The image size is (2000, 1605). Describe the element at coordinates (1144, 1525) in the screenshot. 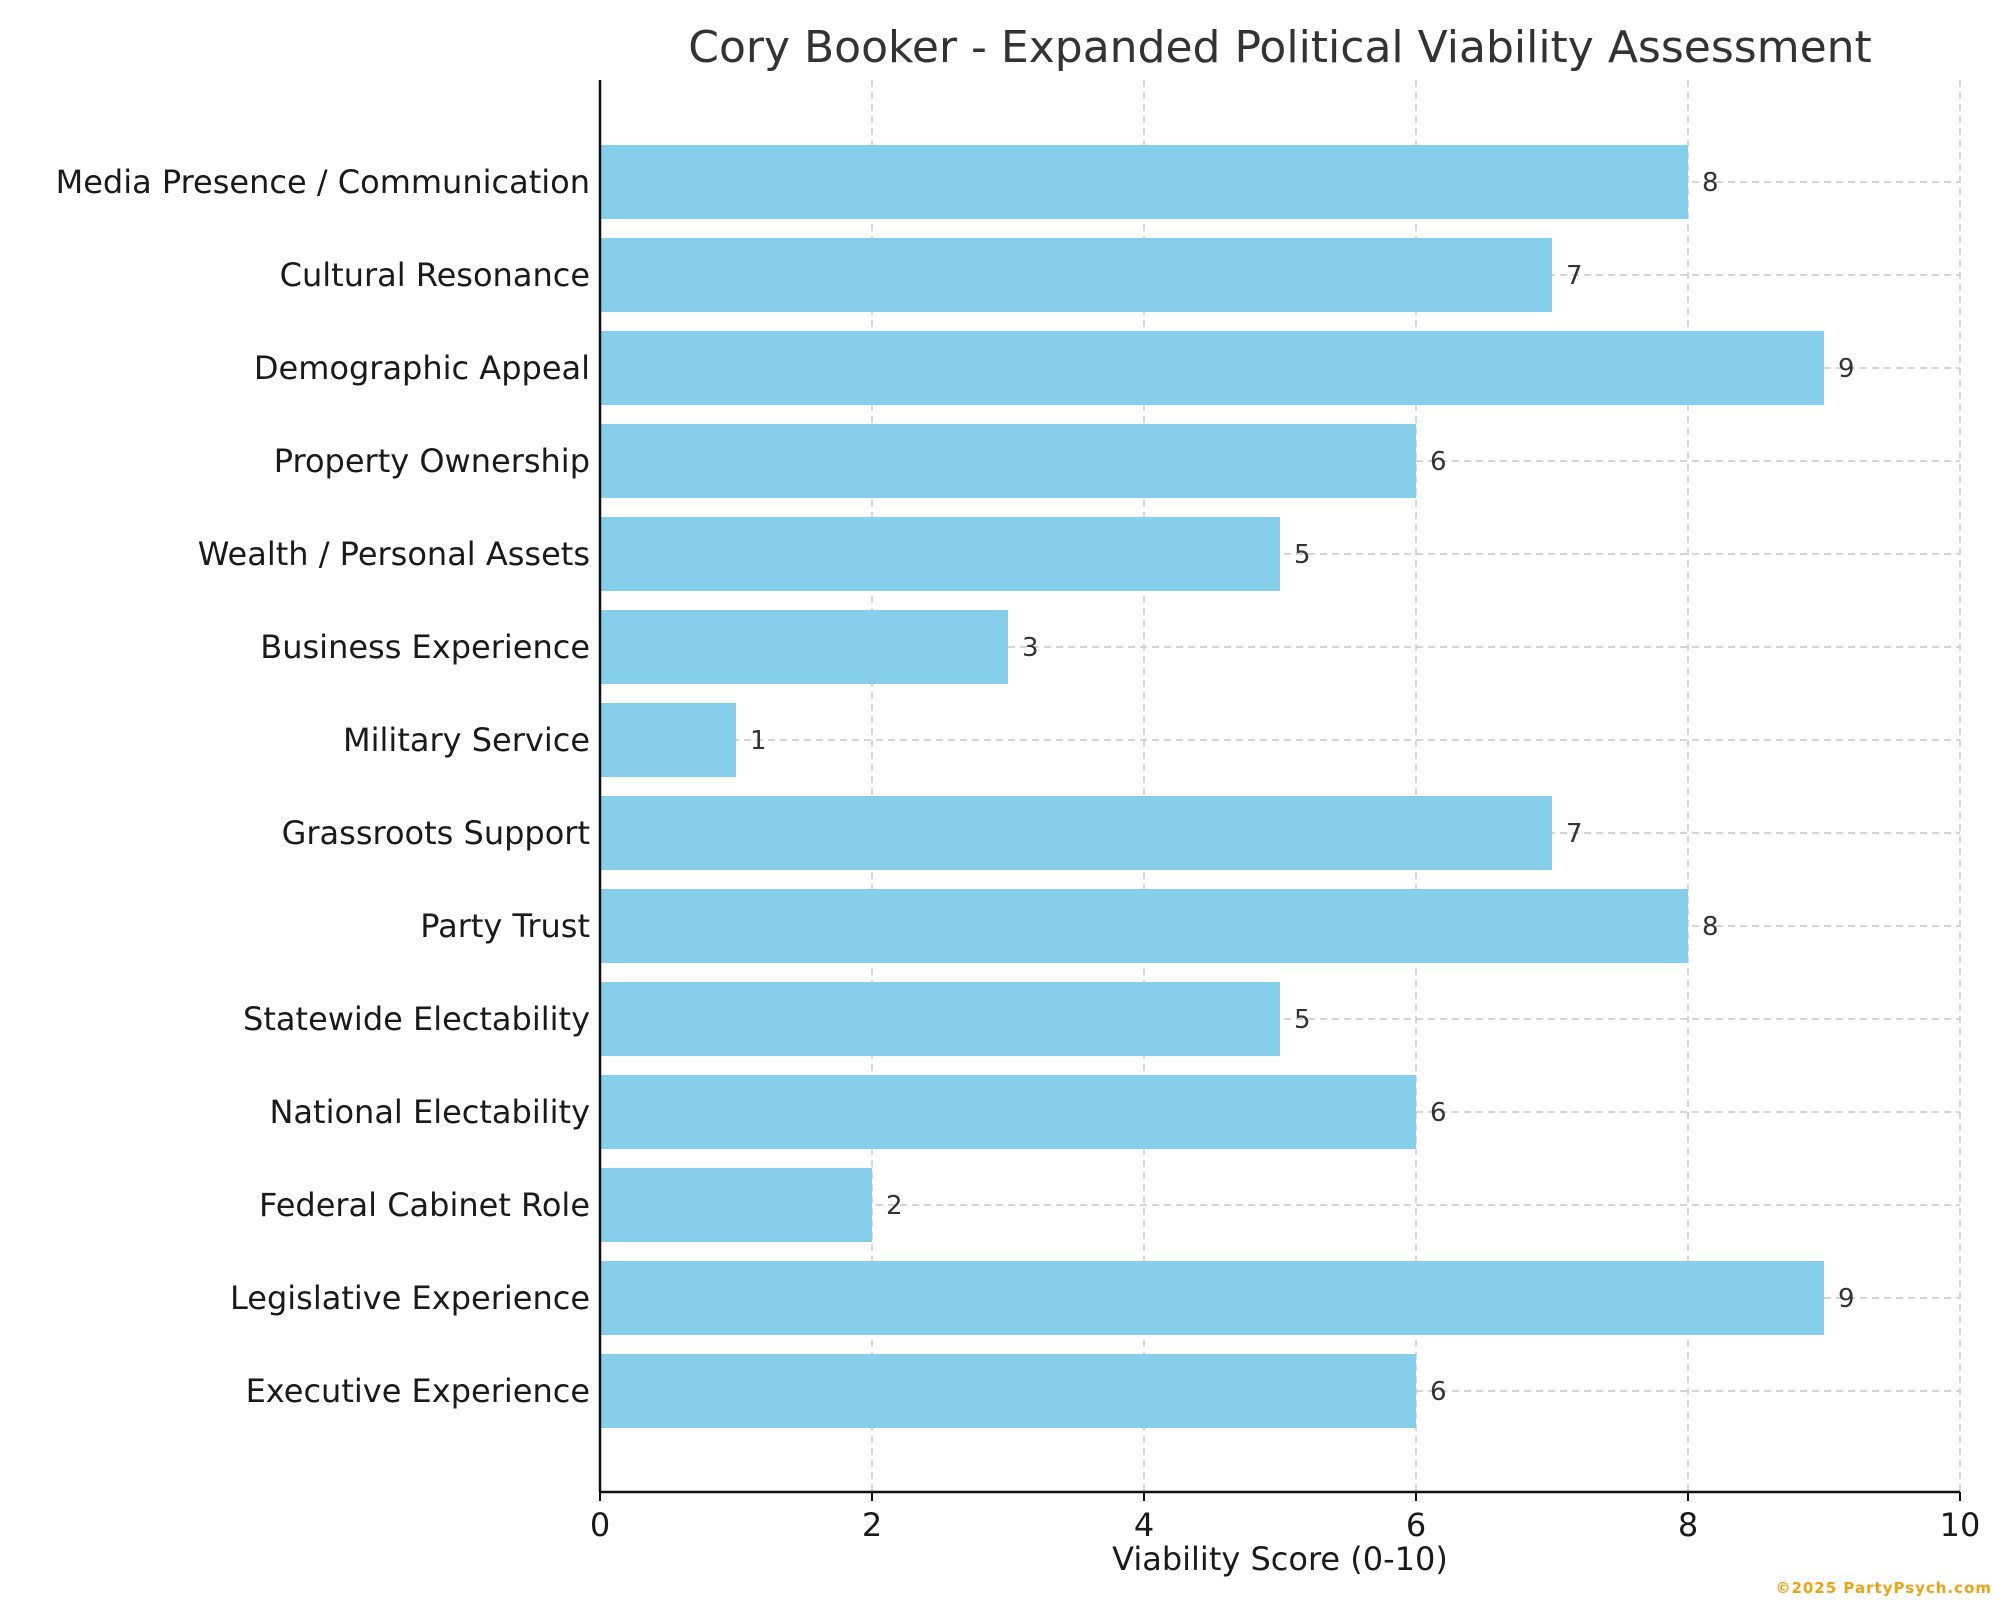

I see `x-tick-label: 4` at that location.